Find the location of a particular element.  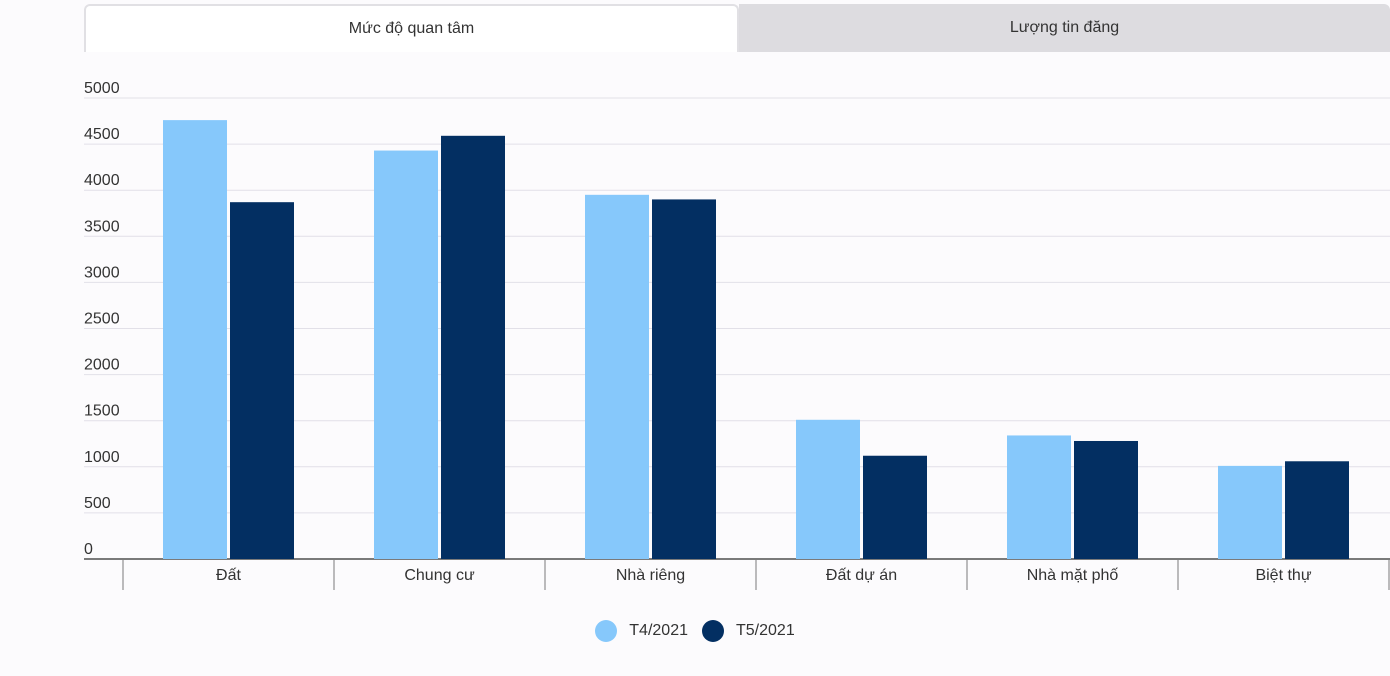

y-tick-label: 0 is located at coordinates (88, 549).